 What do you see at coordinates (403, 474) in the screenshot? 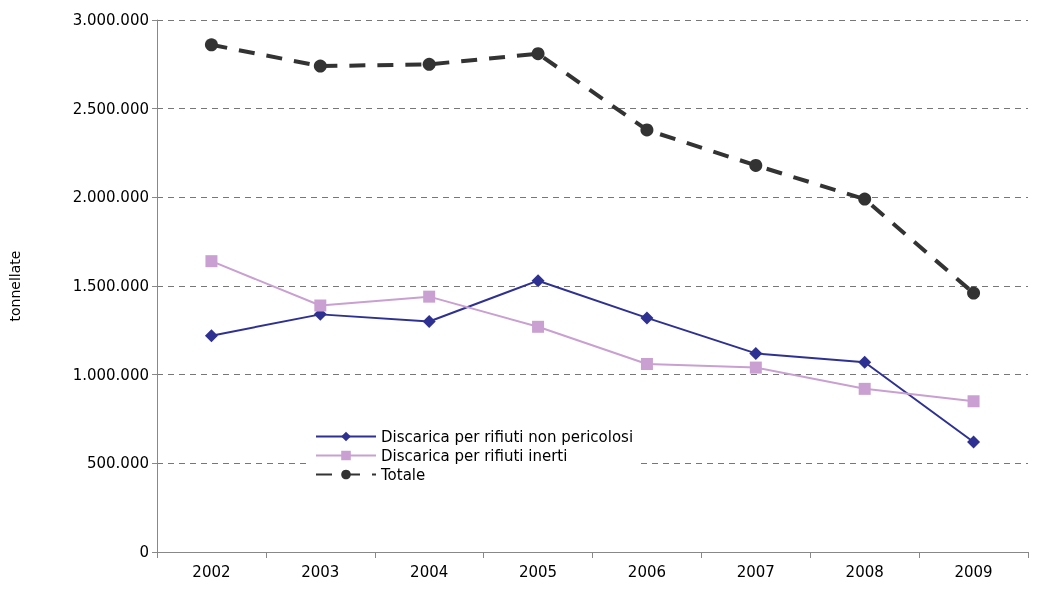
I see `legend-label: Totale` at bounding box center [403, 474].